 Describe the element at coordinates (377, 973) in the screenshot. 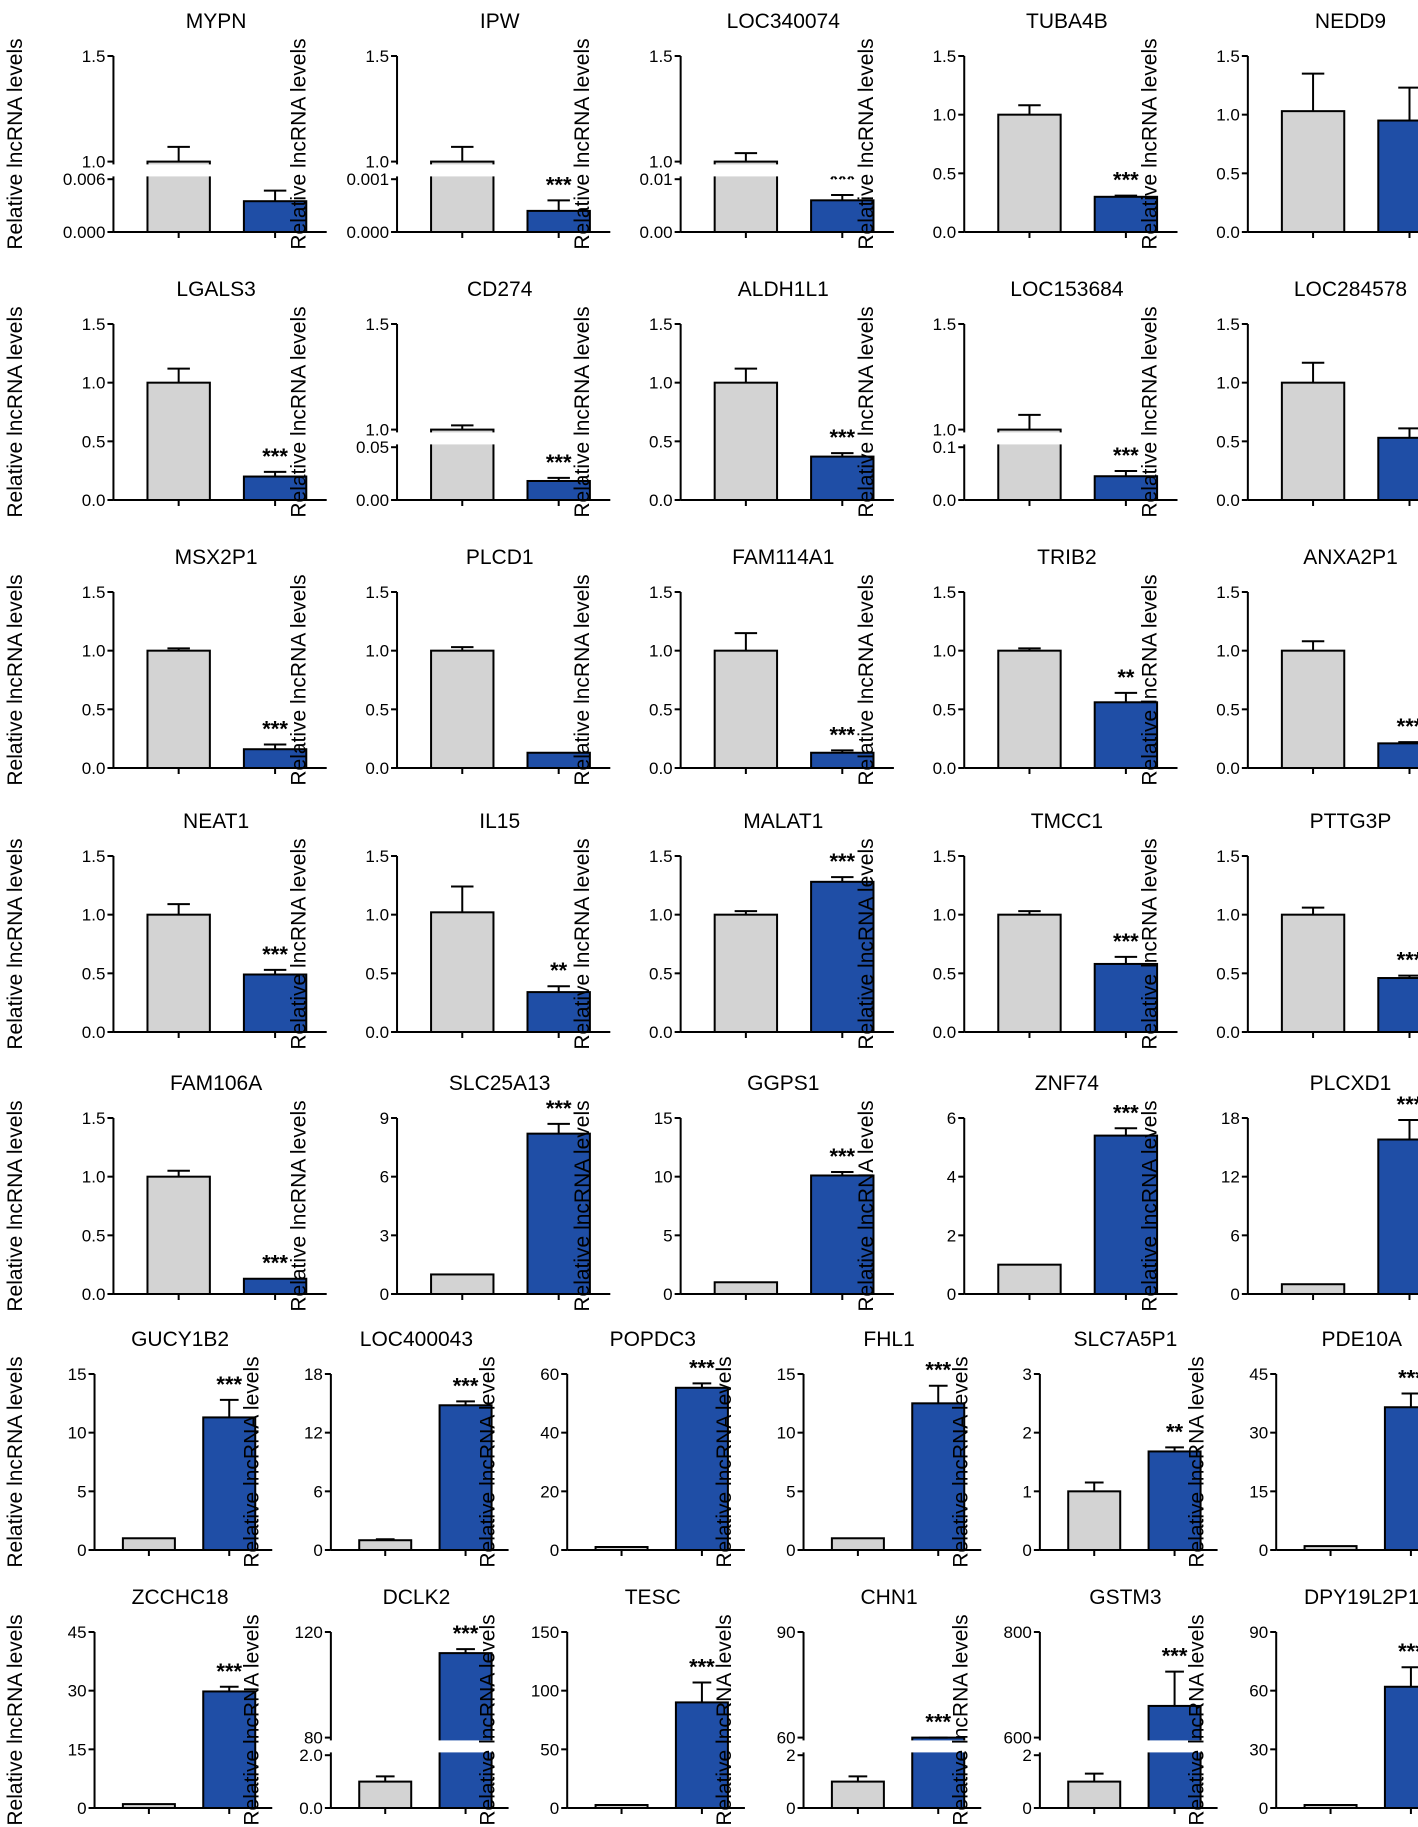

I see `panel-16-ytick-label: 0.5` at that location.